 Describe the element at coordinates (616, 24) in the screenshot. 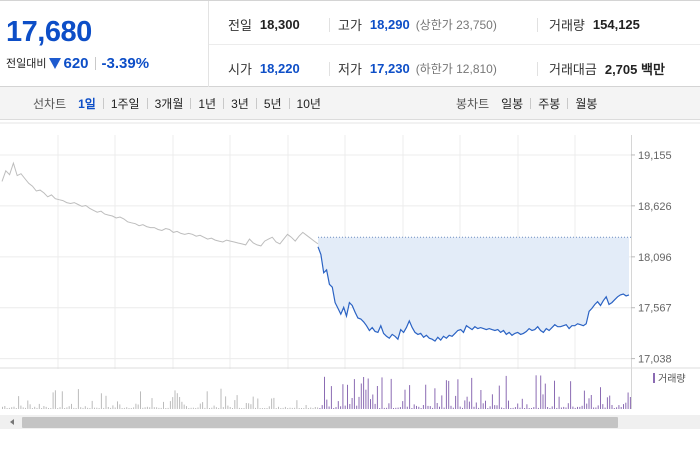

I see `volume-value: 154,125` at that location.